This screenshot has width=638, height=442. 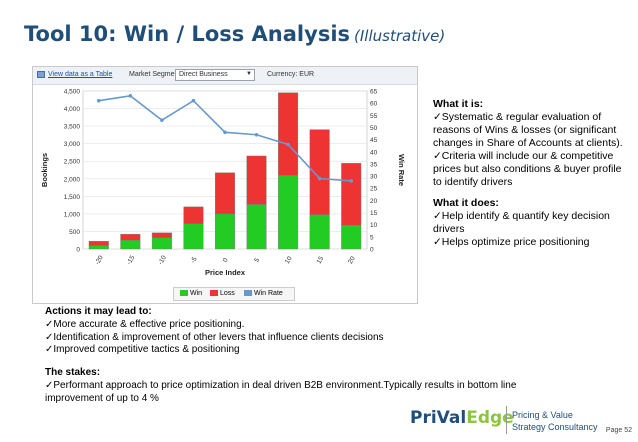 What do you see at coordinates (438, 418) in the screenshot?
I see `logo-text-prival: PriVal` at bounding box center [438, 418].